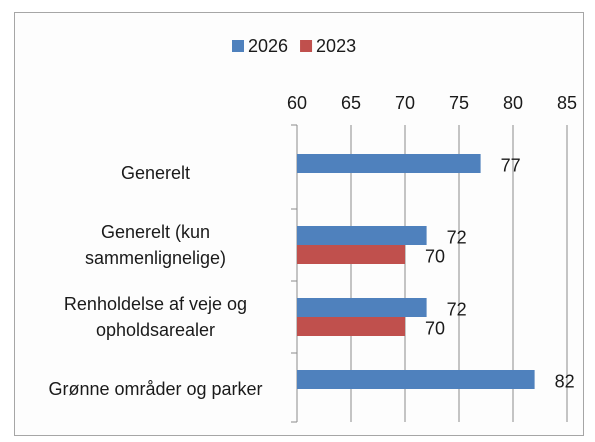 The width and height of the screenshot is (595, 442). I want to click on y-tick-label: Grønne områder og parker, so click(155, 389).